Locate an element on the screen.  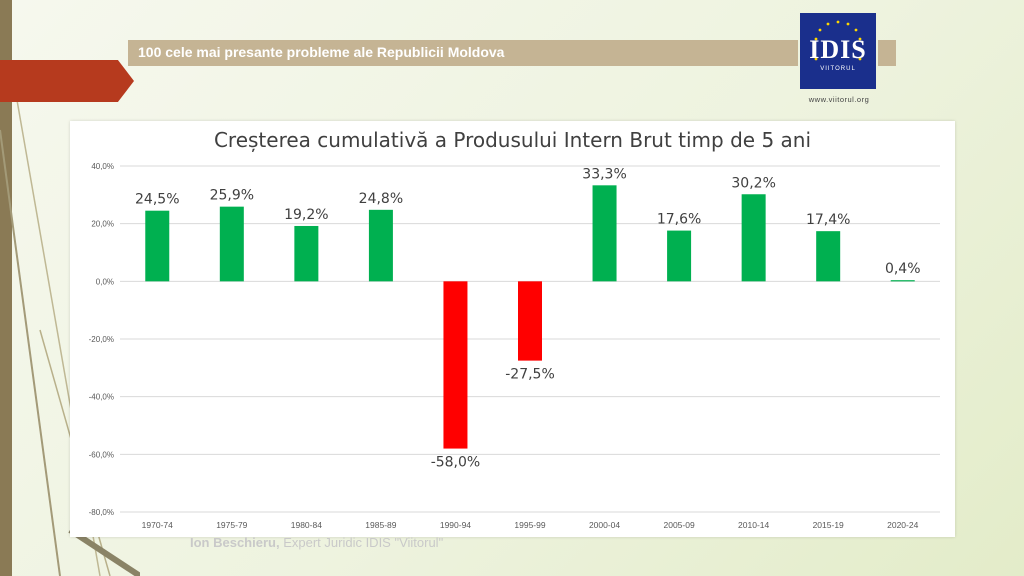
x-tick-label: 1985-89 is located at coordinates (380, 525).